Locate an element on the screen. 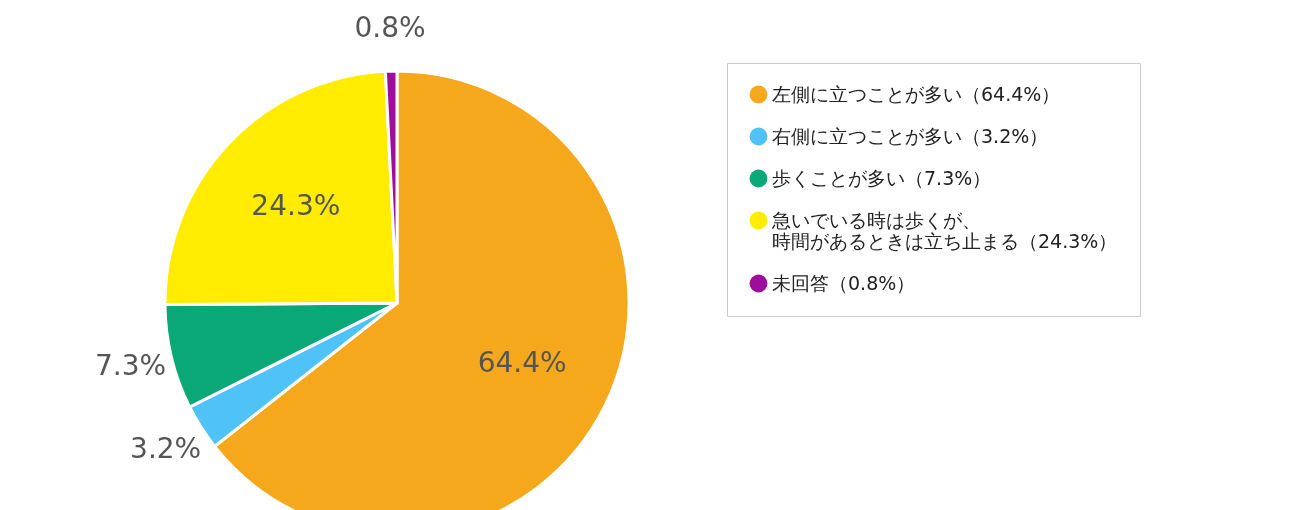  legend-label: 未回答（0.8%） is located at coordinates (844, 282).